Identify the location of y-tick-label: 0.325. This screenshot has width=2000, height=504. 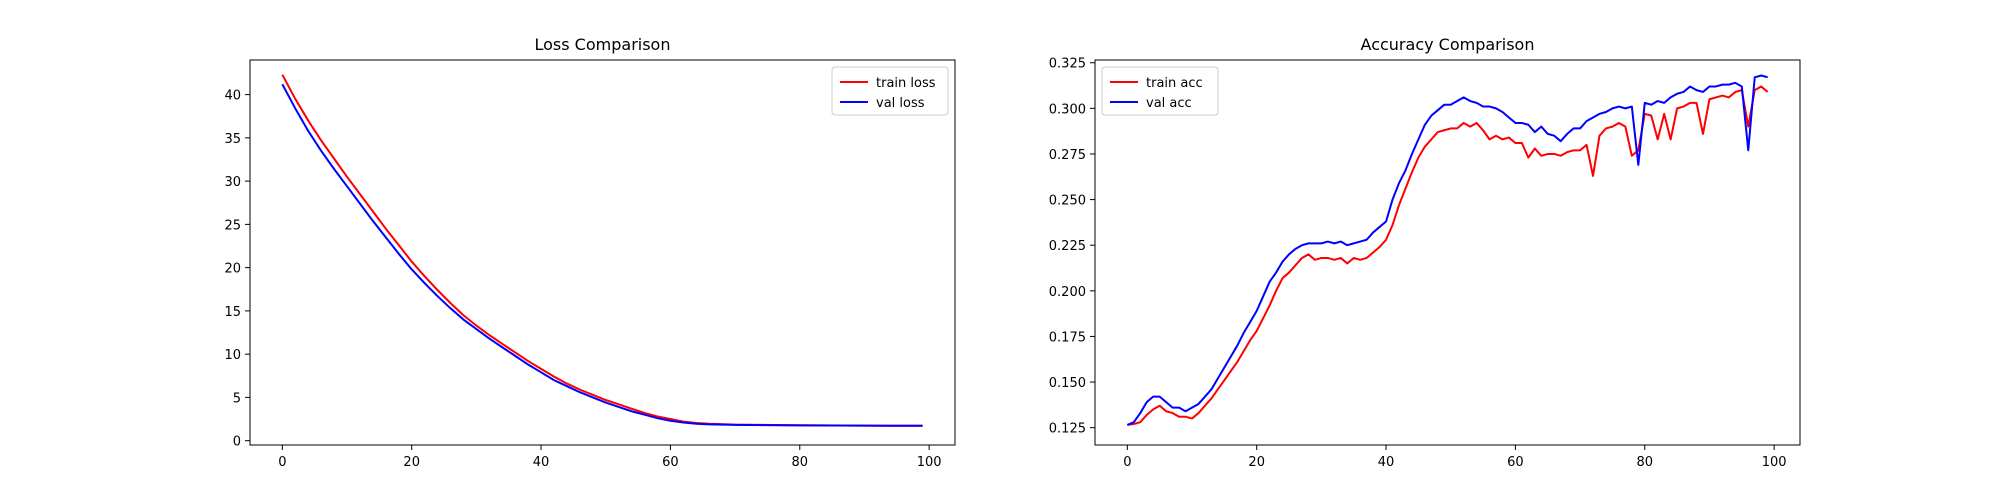
(1067, 64).